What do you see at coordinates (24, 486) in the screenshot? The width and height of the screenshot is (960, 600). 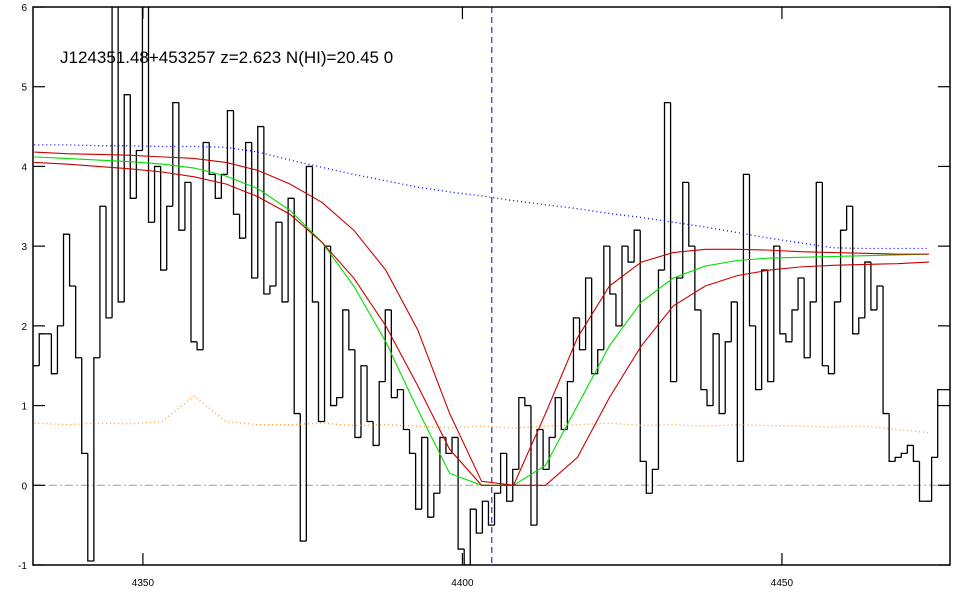 I see `y-tick-label: 0` at bounding box center [24, 486].